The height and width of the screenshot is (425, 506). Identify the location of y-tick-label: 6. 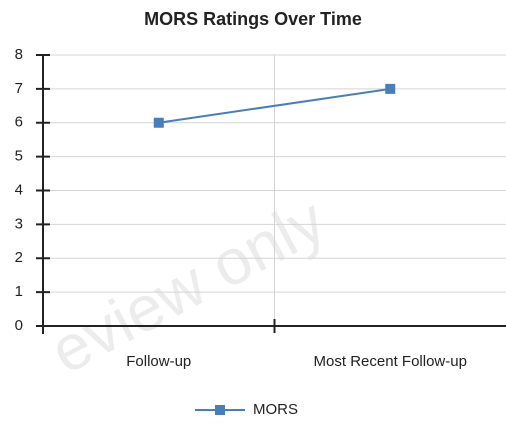
(19, 122).